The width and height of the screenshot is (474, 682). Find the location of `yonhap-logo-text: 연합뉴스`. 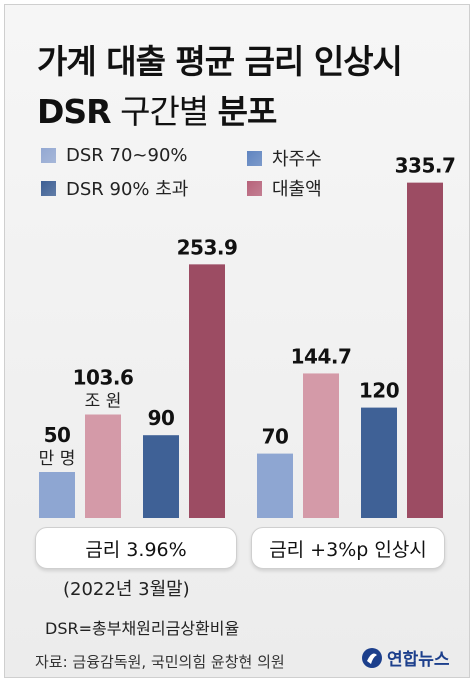

yonhap-logo-text: 연합뉴스 is located at coordinates (418, 660).